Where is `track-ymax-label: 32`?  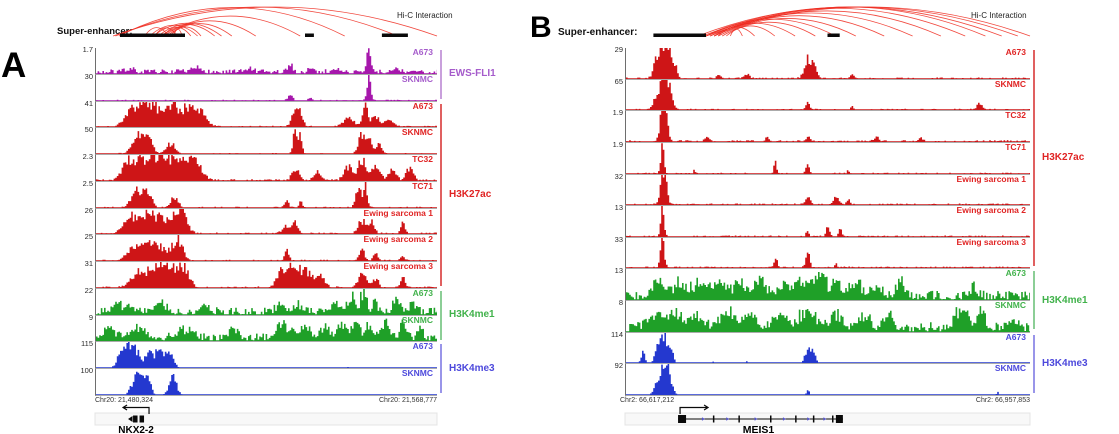
track-ymax-label: 32 is located at coordinates (618, 176).